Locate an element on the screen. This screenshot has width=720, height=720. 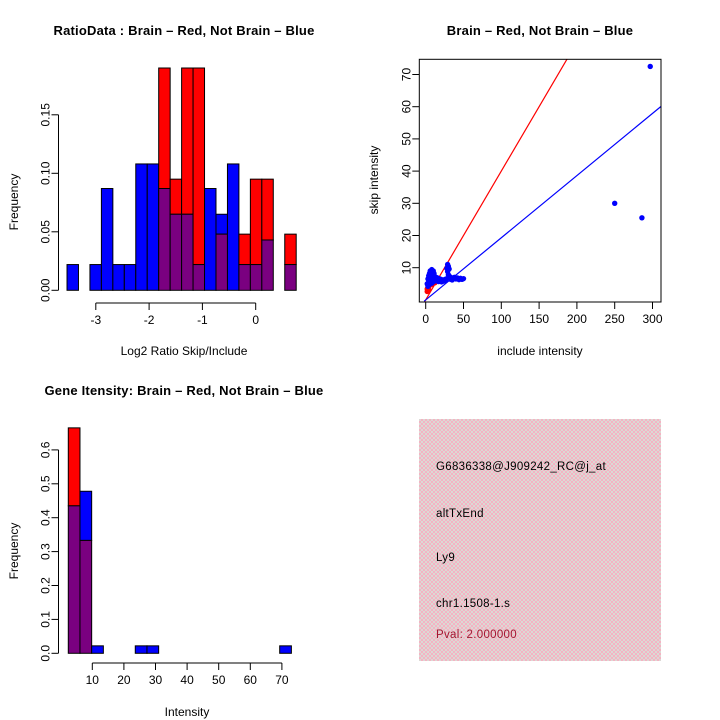
ratio-histogram-xlabel: Log2 Ratio Skip/Include is located at coordinates (184, 351).